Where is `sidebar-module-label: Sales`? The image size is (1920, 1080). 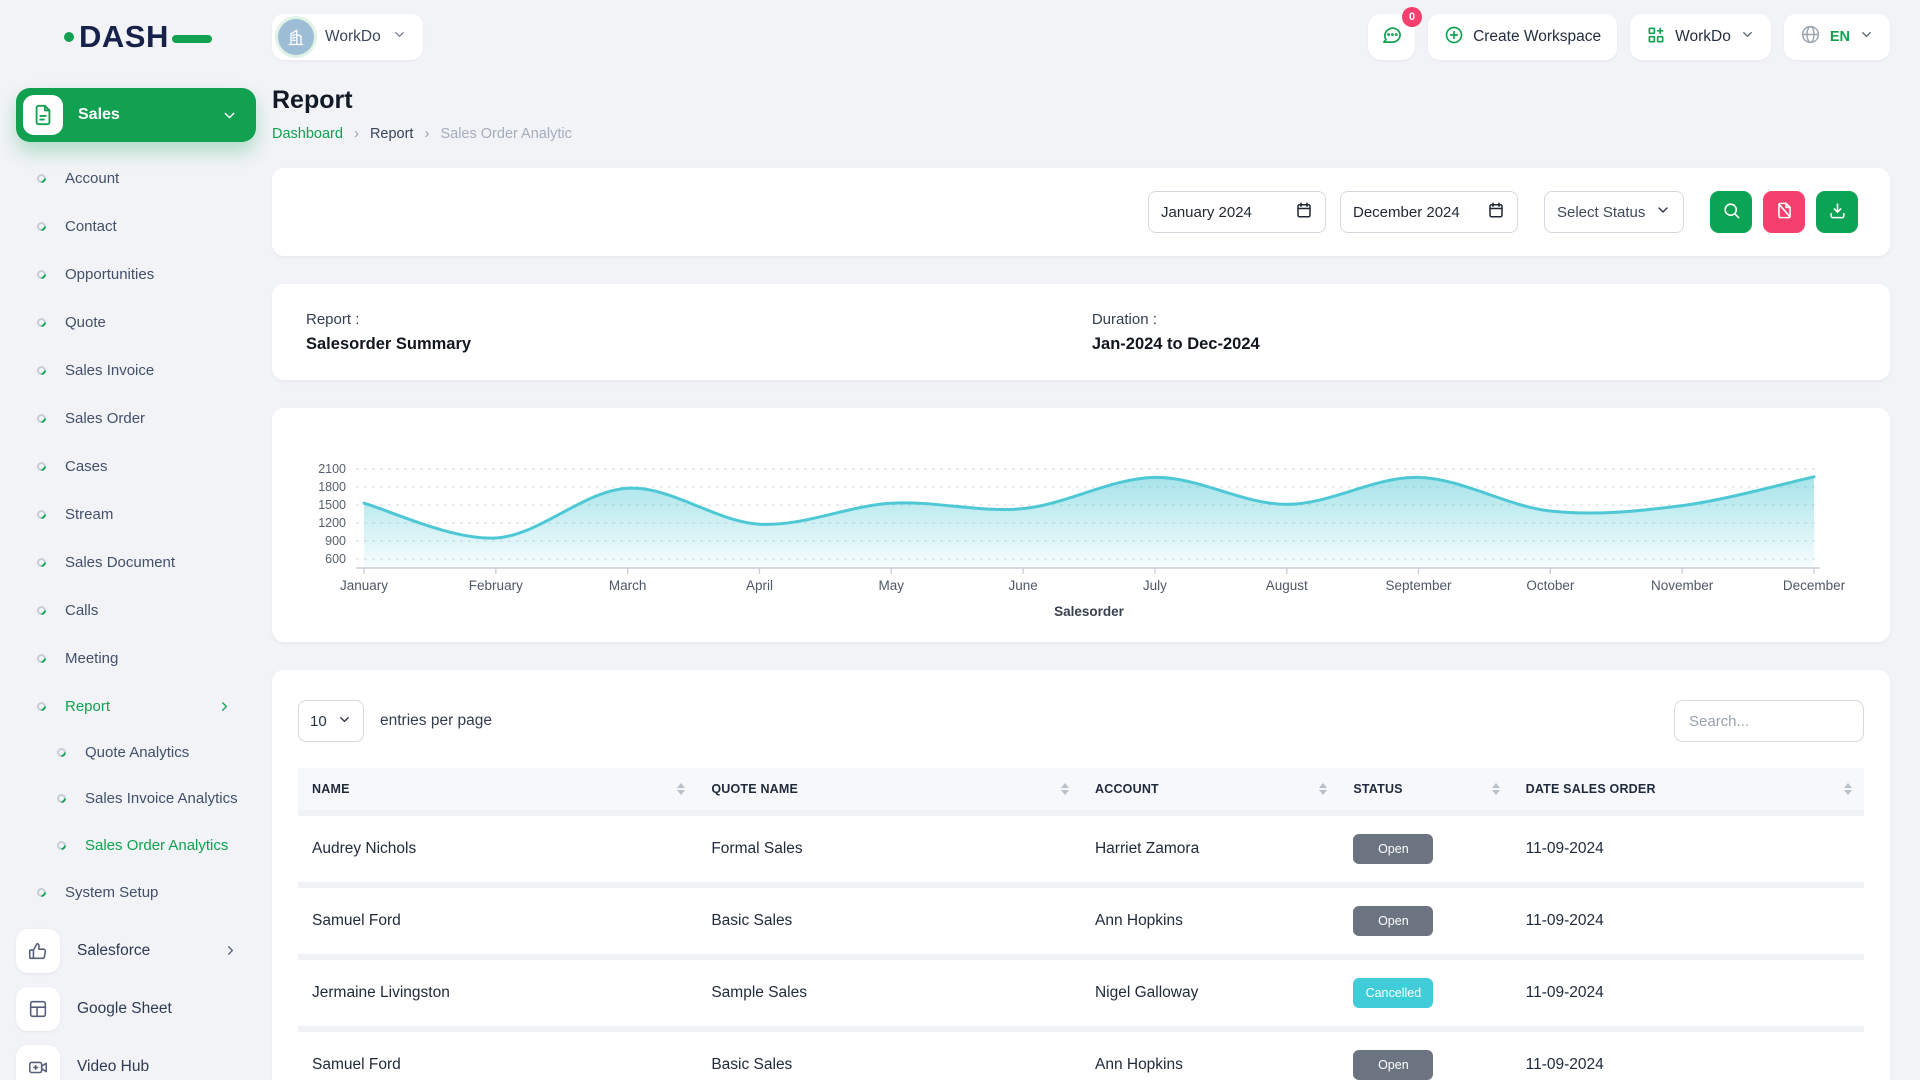
sidebar-module-label: Sales is located at coordinates (99, 114).